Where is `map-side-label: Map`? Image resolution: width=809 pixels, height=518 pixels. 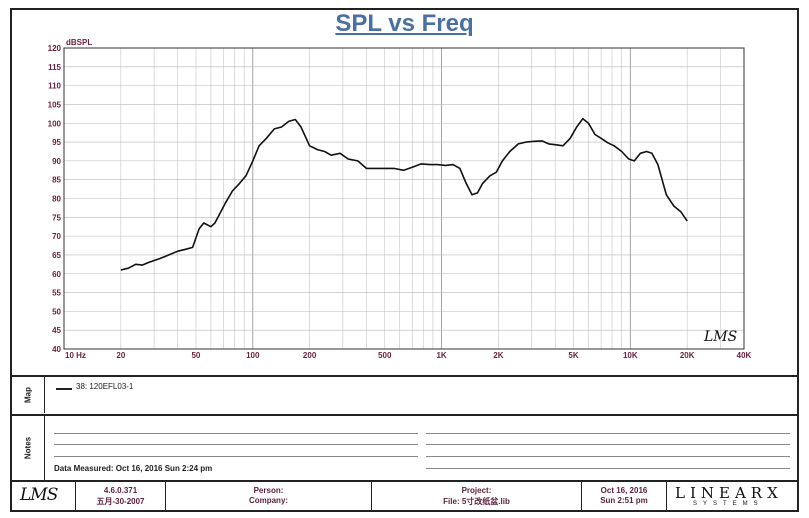 map-side-label: Map is located at coordinates (28, 395).